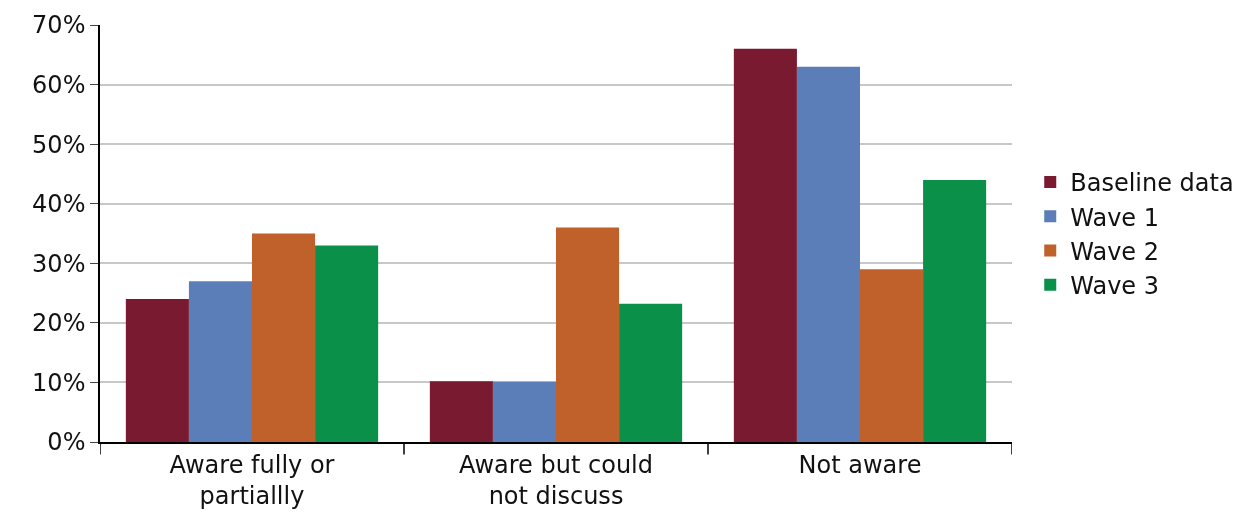  Describe the element at coordinates (59, 144) in the screenshot. I see `y-tick-label: 50%` at that location.